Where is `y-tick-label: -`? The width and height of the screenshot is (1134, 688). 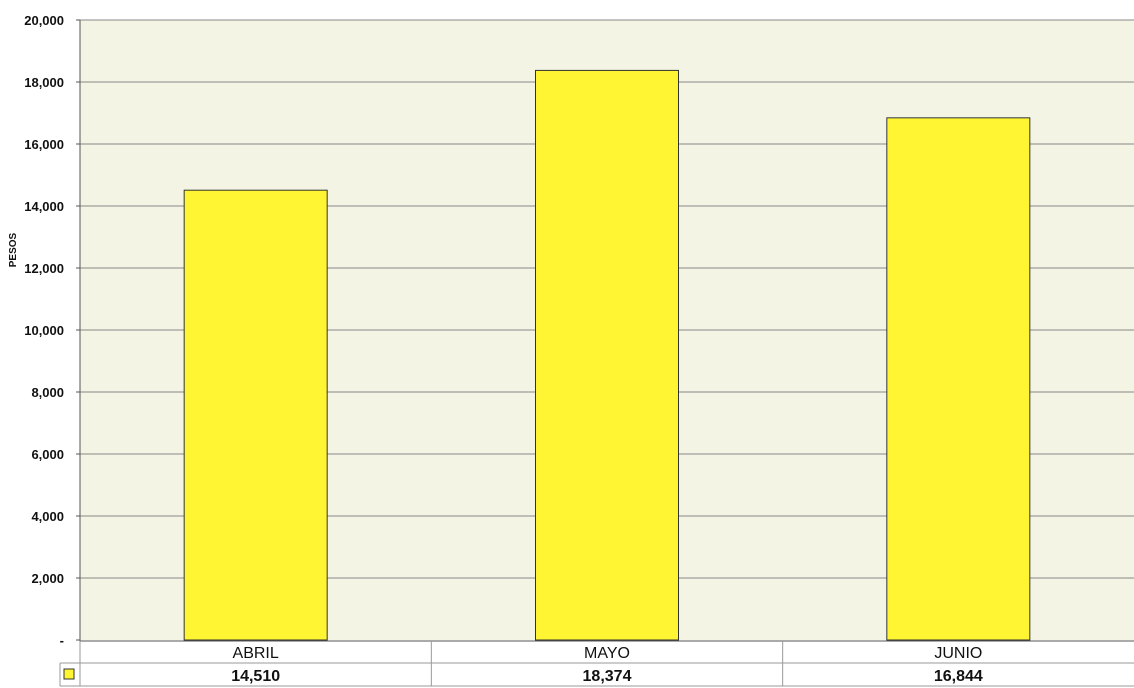 y-tick-label: - is located at coordinates (62, 640).